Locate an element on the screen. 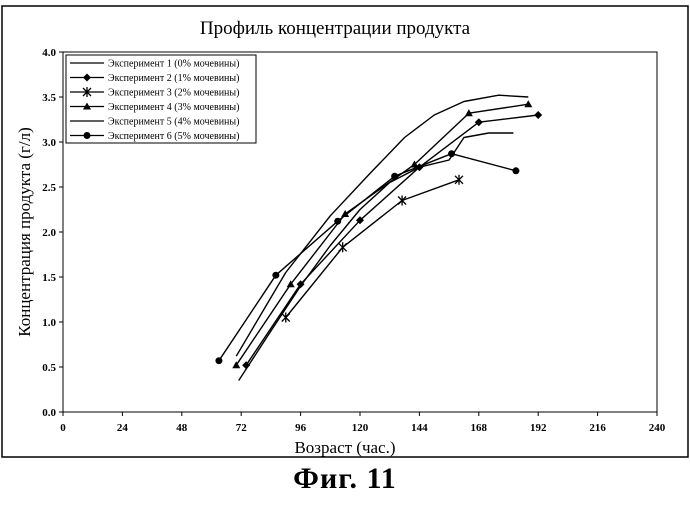 This screenshot has height=505, width=690. x-tick-label: 24 is located at coordinates (123, 428).